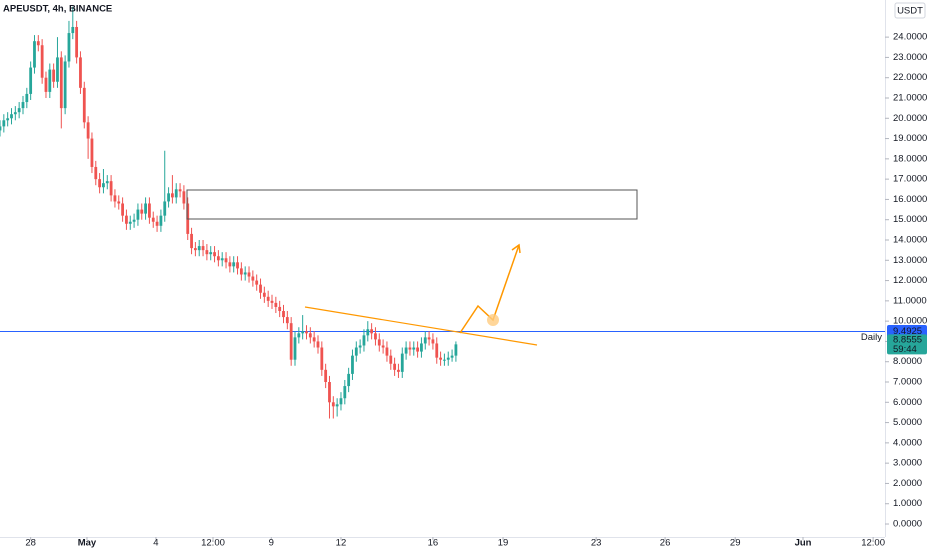 This screenshot has height=550, width=932. Describe the element at coordinates (503, 543) in the screenshot. I see `x-tick-label: 19` at that location.